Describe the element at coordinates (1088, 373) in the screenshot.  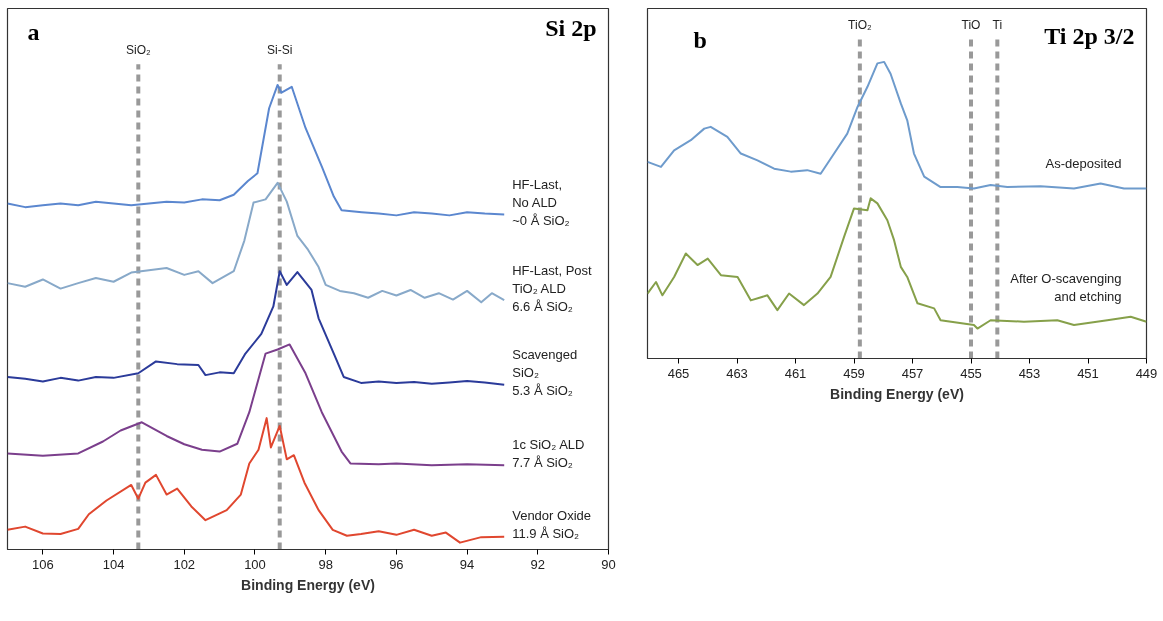
I see `x-tick-label: 451` at that location.